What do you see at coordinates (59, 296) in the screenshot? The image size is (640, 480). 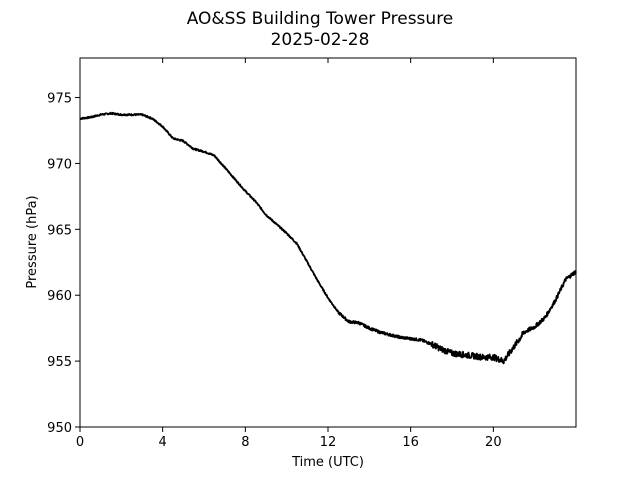 I see `y-tick-label: 960` at bounding box center [59, 296].